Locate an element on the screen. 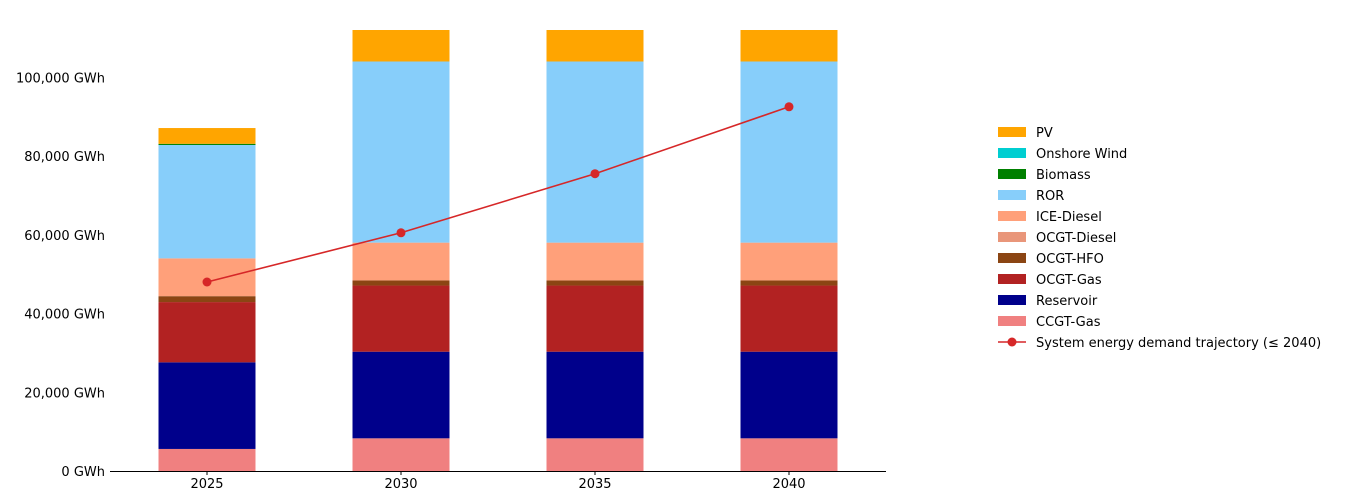  y-tick-label: 80,000 GWh is located at coordinates (64, 157).